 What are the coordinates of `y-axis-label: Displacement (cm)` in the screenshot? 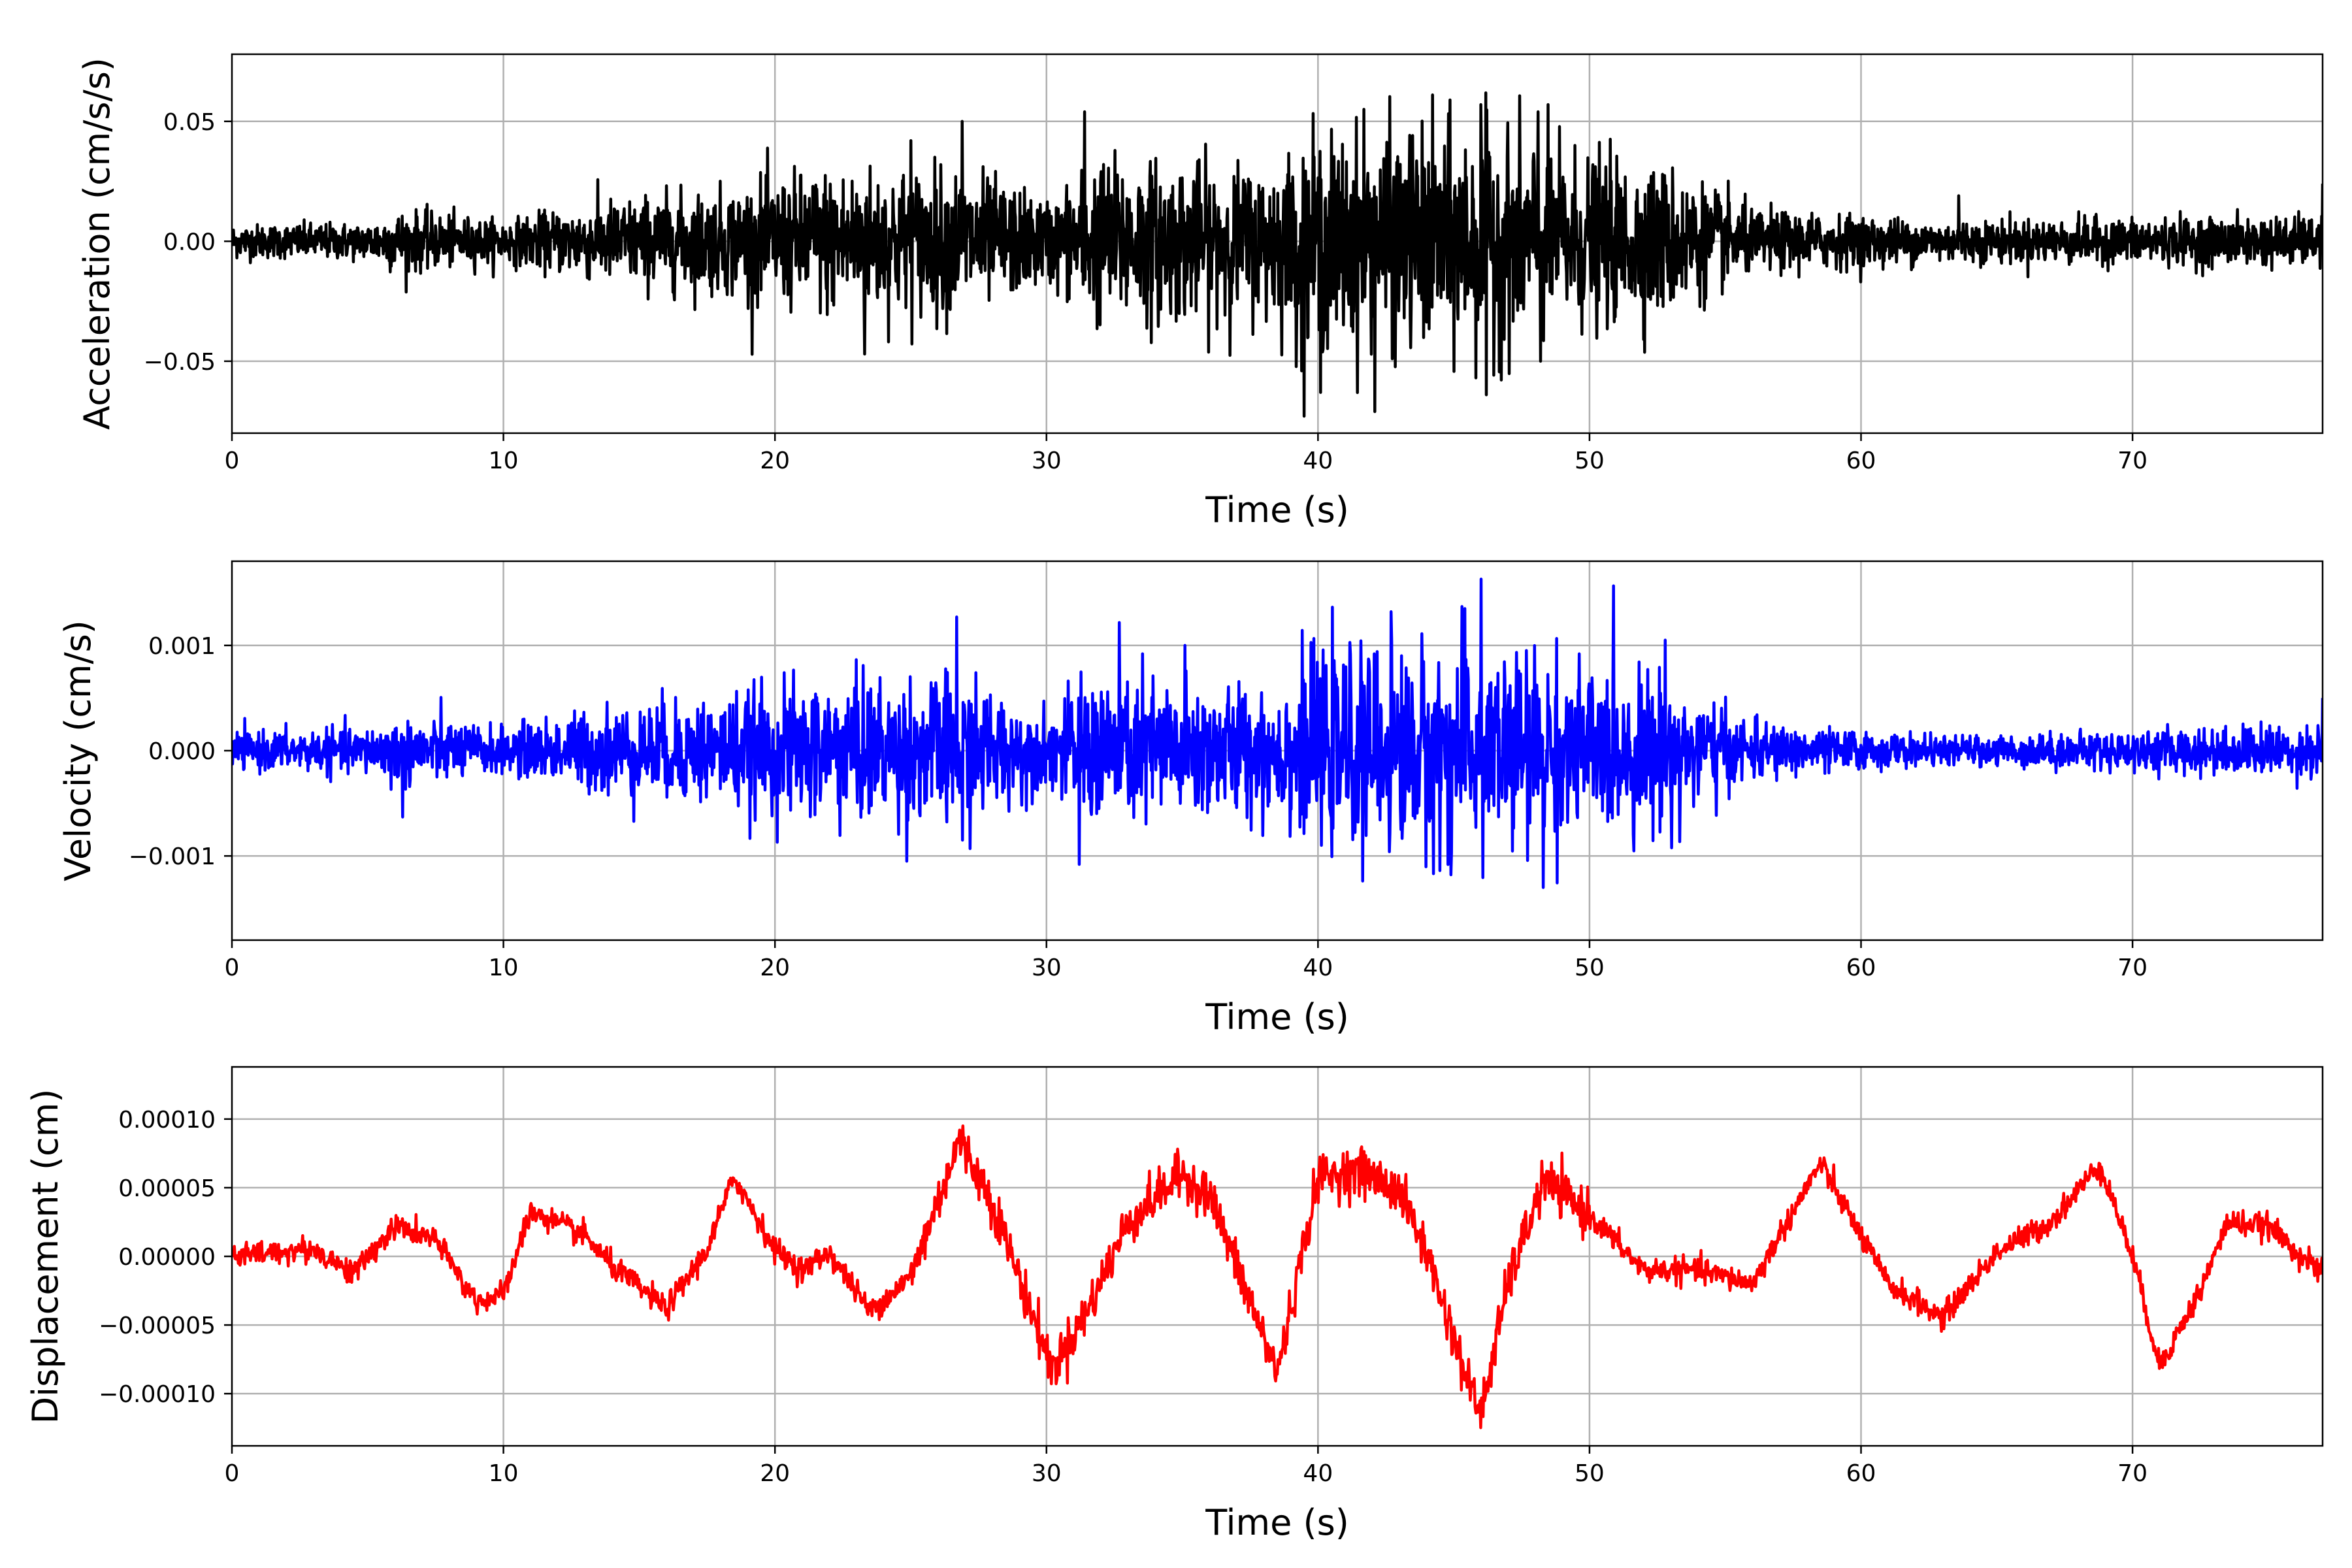 It's located at (45, 1256).